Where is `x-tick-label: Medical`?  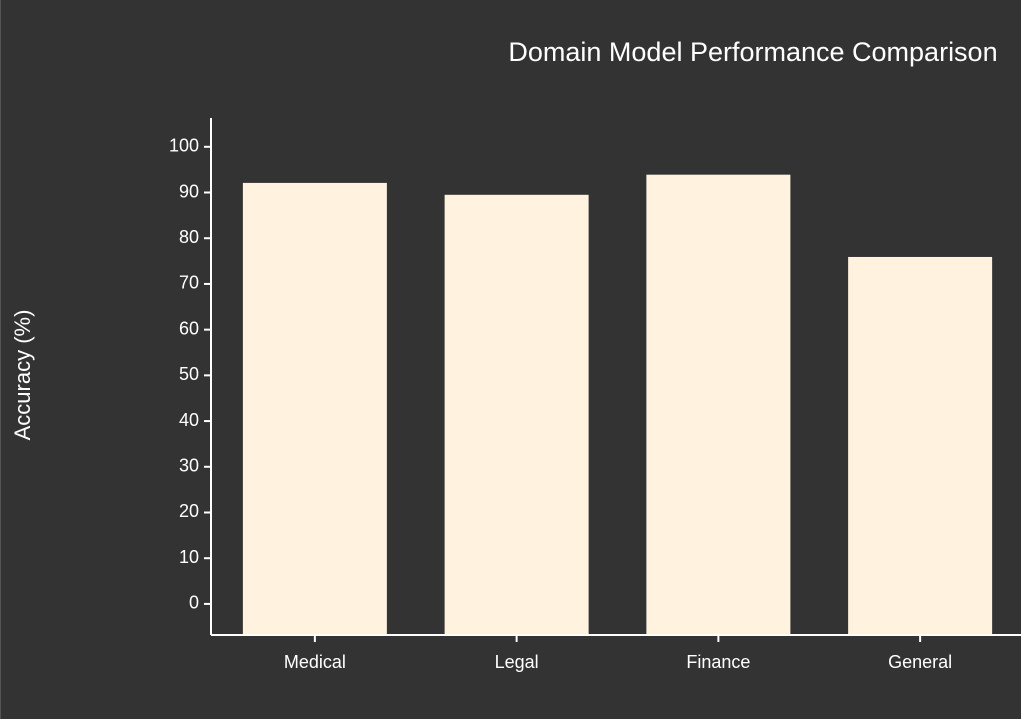
x-tick-label: Medical is located at coordinates (315, 662).